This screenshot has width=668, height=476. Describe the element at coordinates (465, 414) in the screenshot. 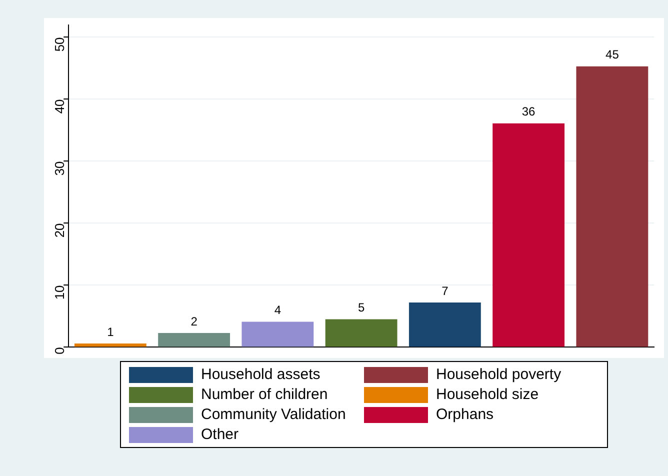

I see `legend-label: Orphans` at that location.